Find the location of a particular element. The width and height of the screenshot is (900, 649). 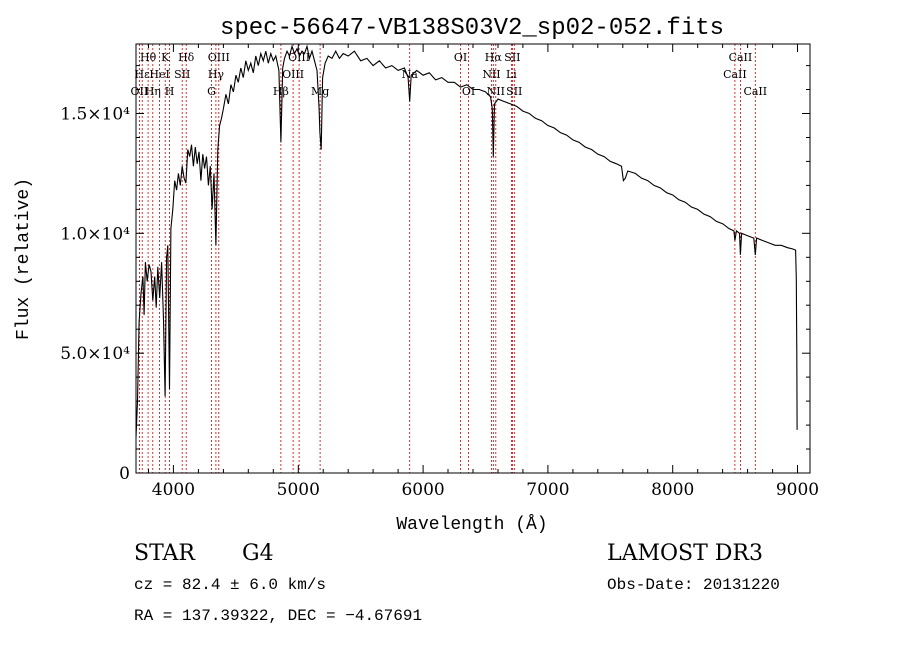

line-label-Hη: Hη is located at coordinates (153, 91).